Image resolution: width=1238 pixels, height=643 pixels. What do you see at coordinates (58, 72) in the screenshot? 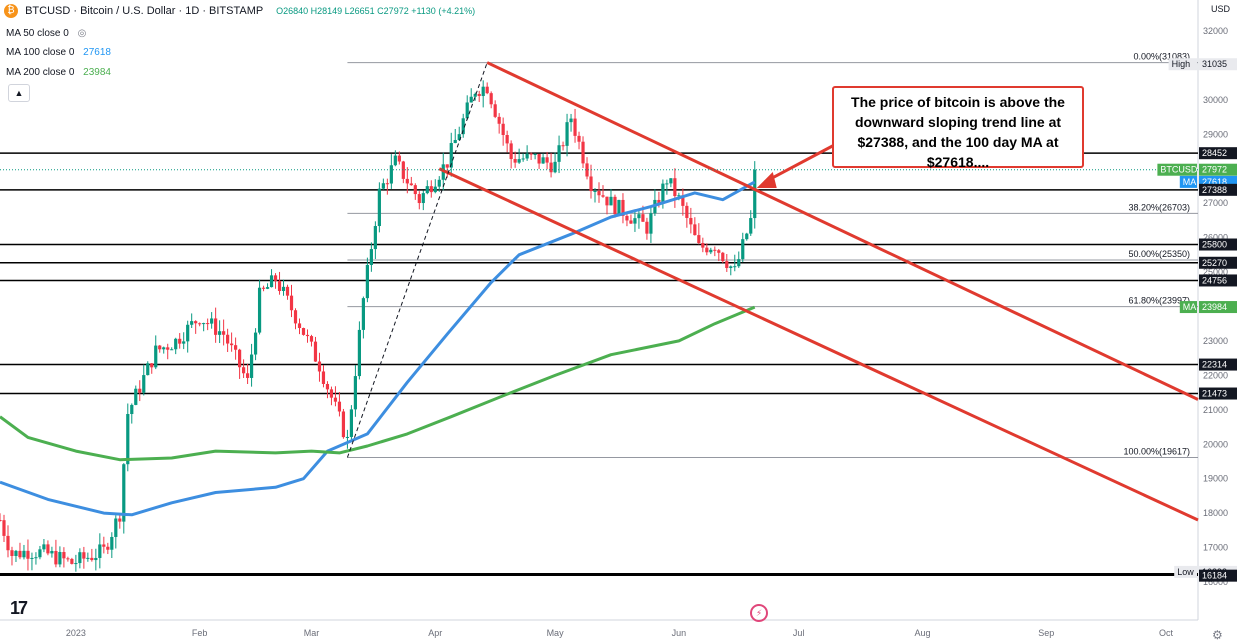
I see `indicator-ma200: MA 200 close 0 23984` at bounding box center [58, 72].